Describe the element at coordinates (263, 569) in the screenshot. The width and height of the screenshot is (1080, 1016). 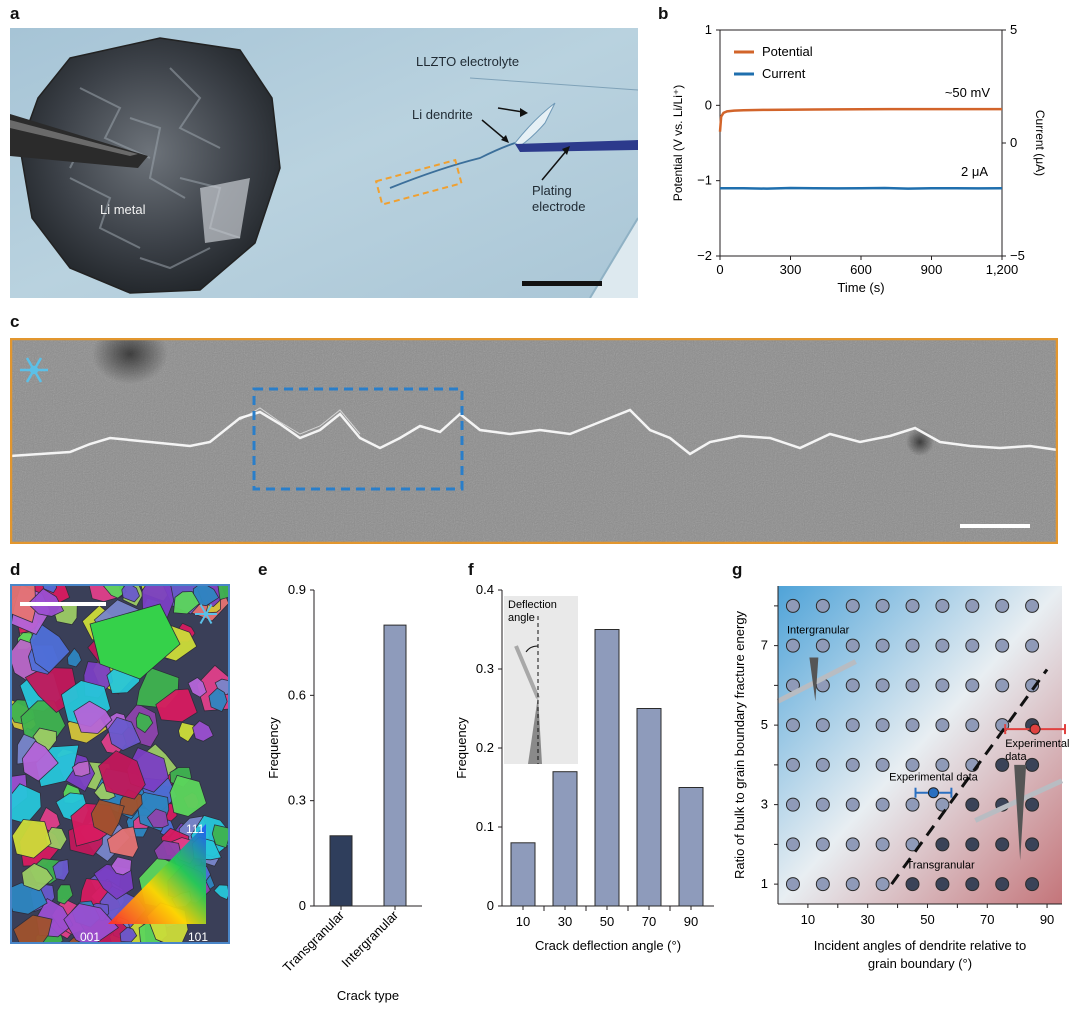
I see `panel-label-e: e` at that location.